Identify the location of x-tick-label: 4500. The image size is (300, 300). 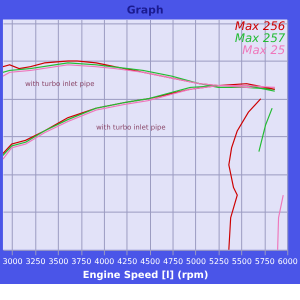
(150, 261).